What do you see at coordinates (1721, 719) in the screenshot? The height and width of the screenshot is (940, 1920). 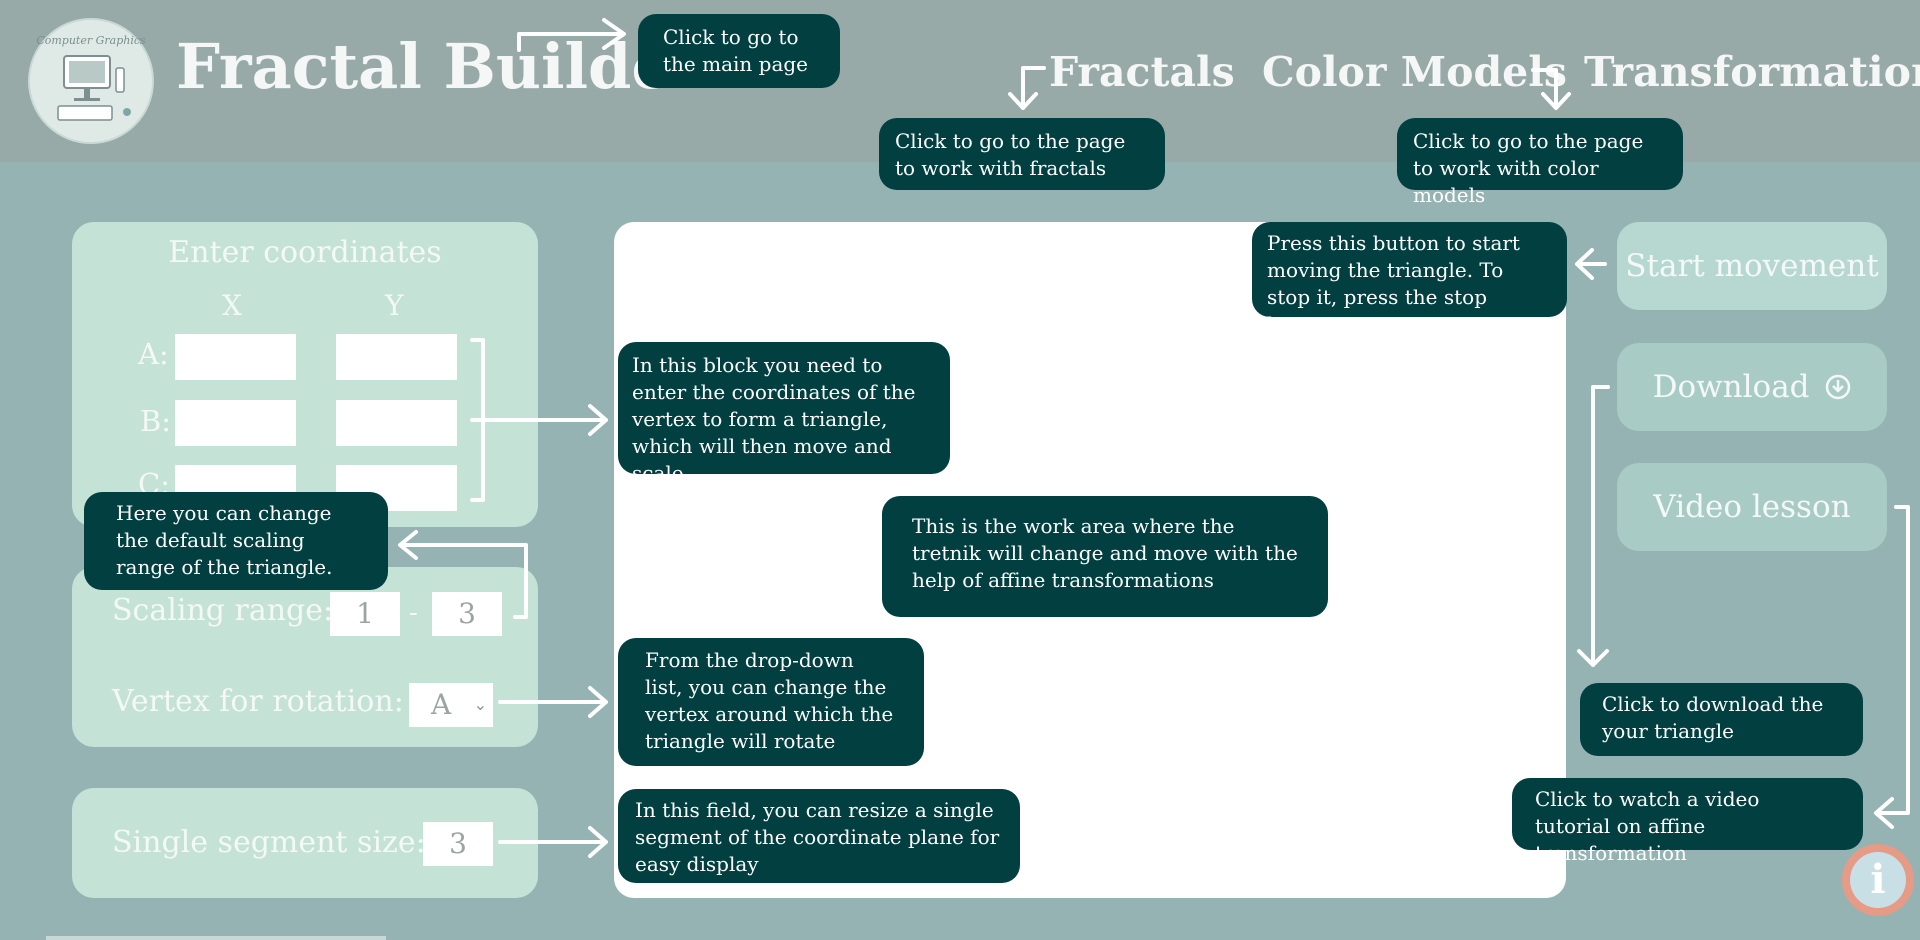 I see `tip-download: Click to download the your triangle` at bounding box center [1721, 719].